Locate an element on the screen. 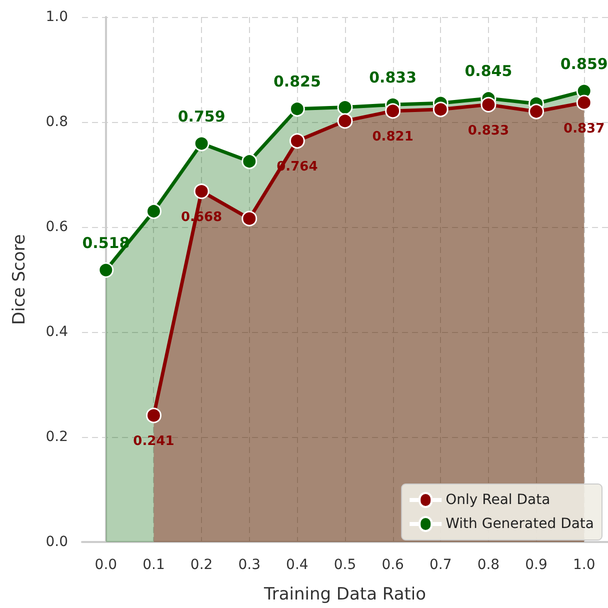  y-tick-label: 0.4 is located at coordinates (57, 332).